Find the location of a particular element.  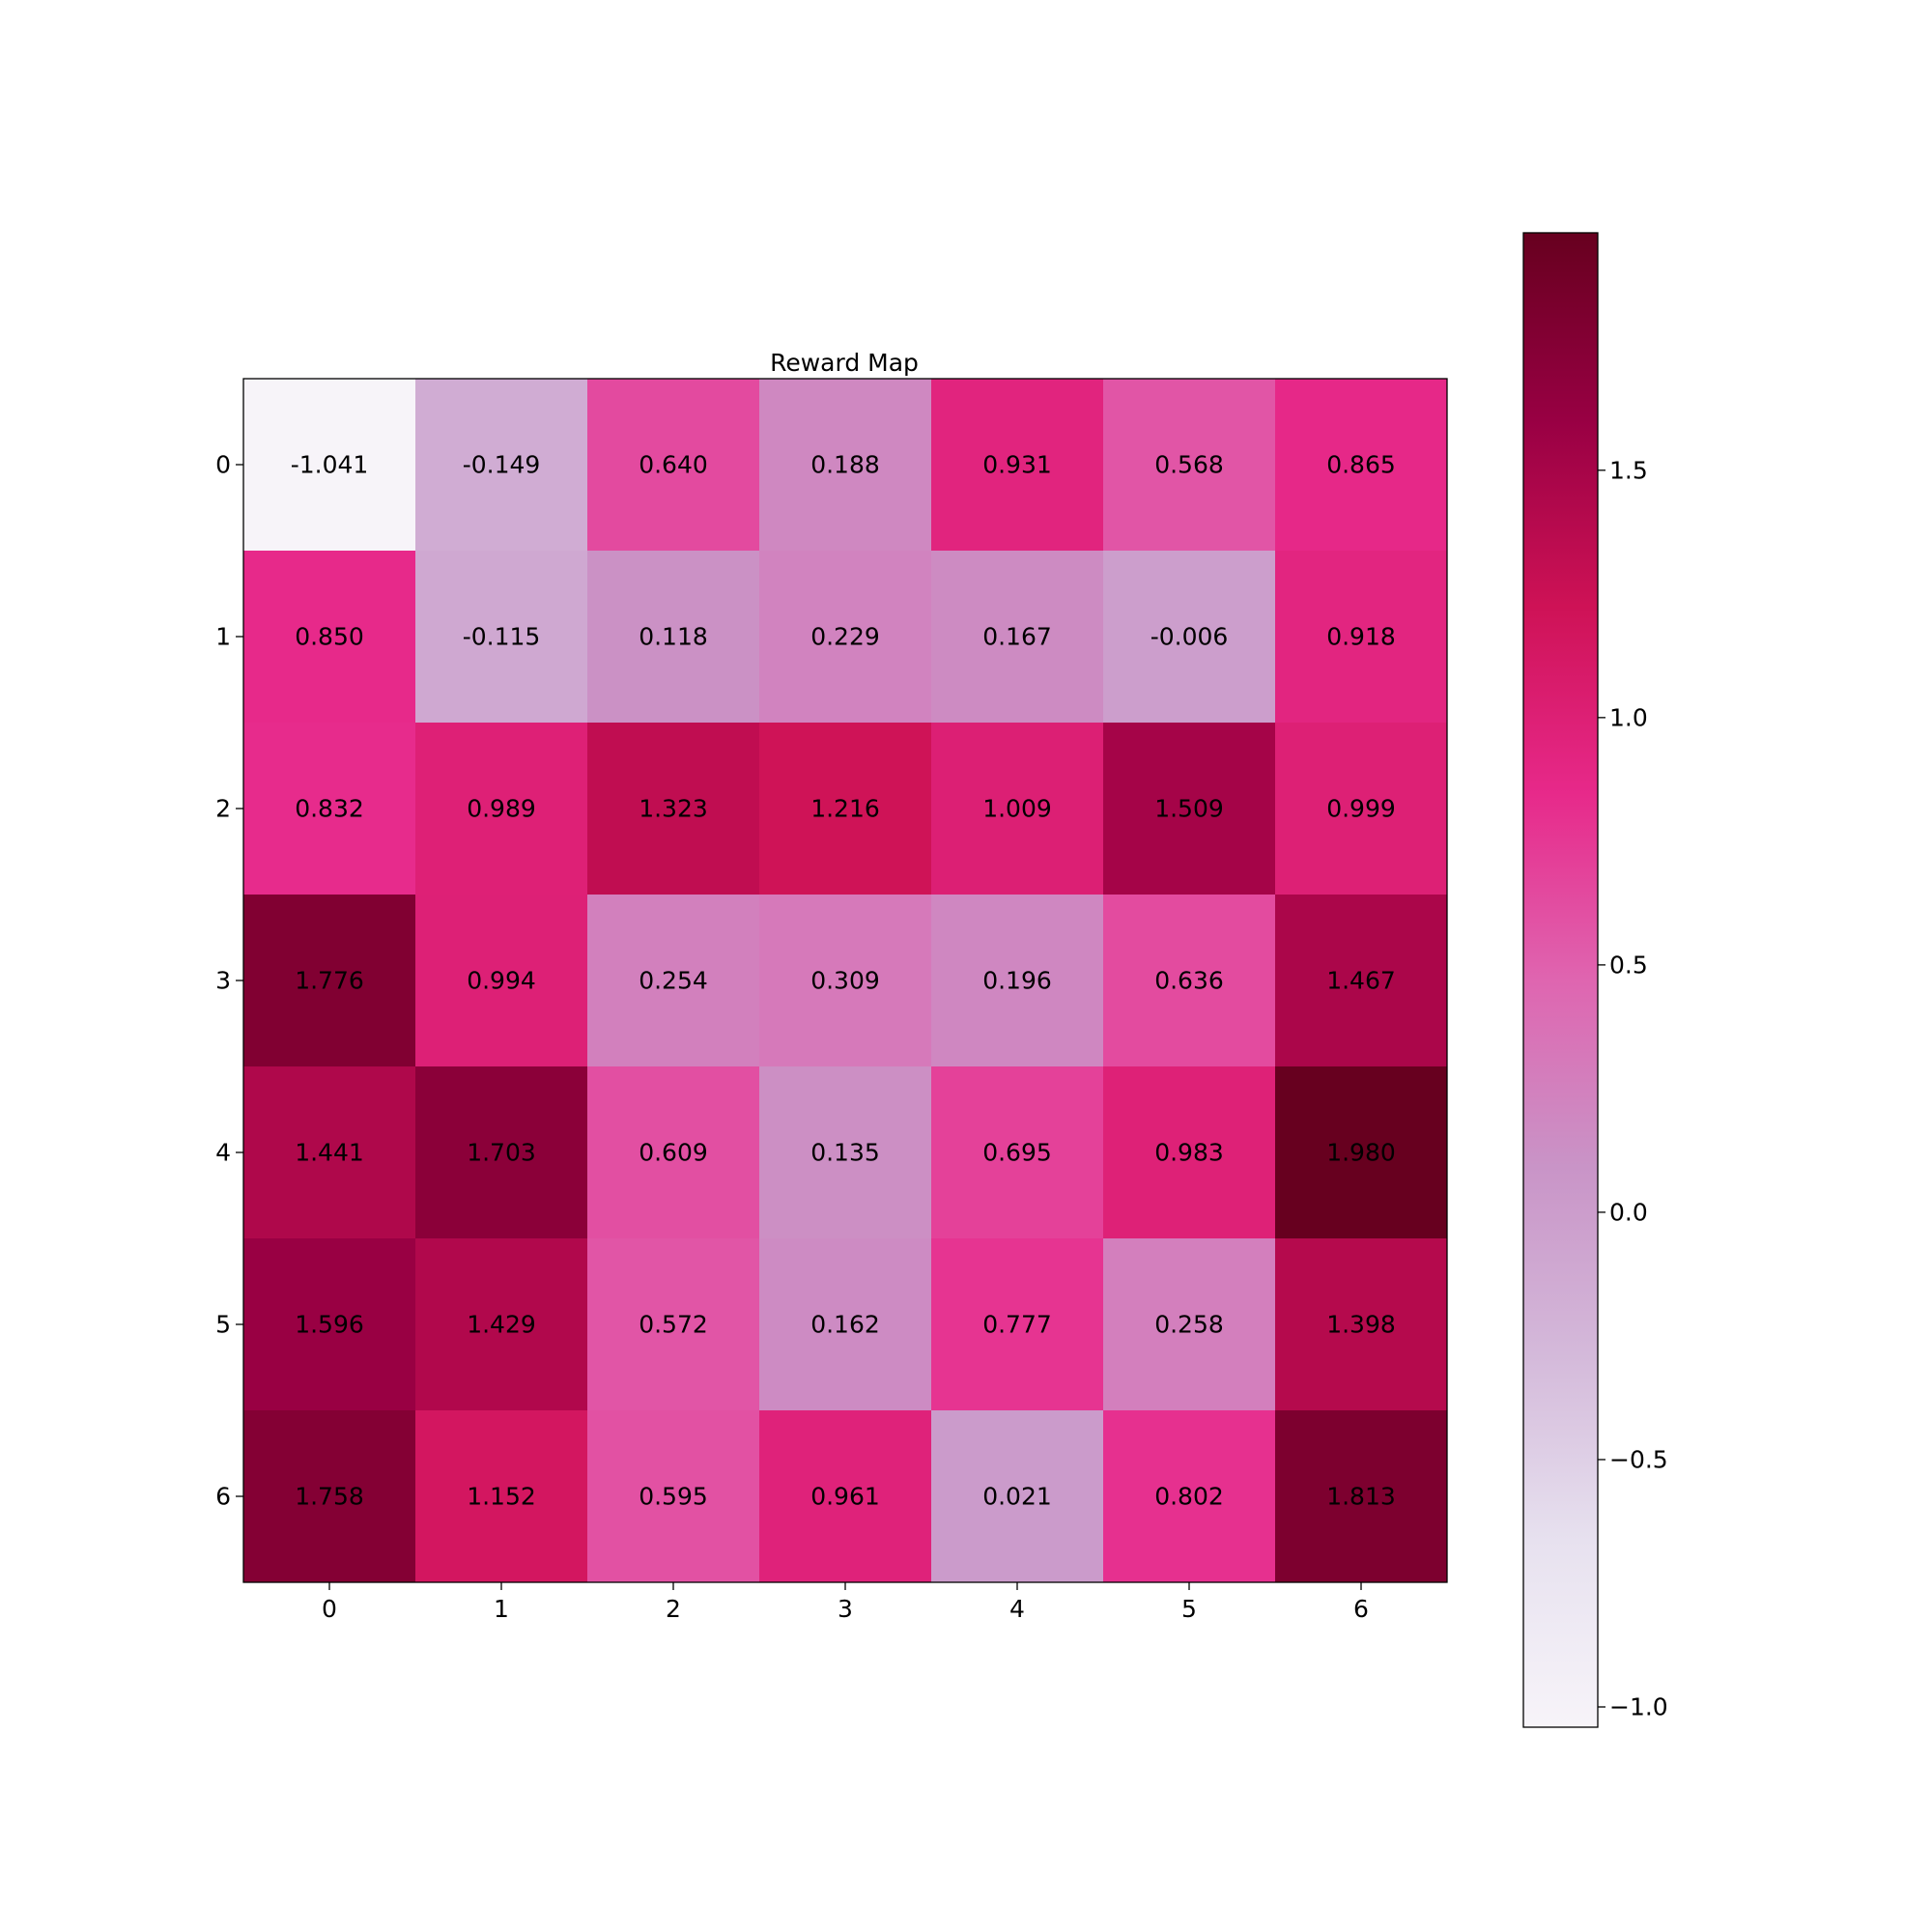

y-tick-label: 1 is located at coordinates (223, 637).